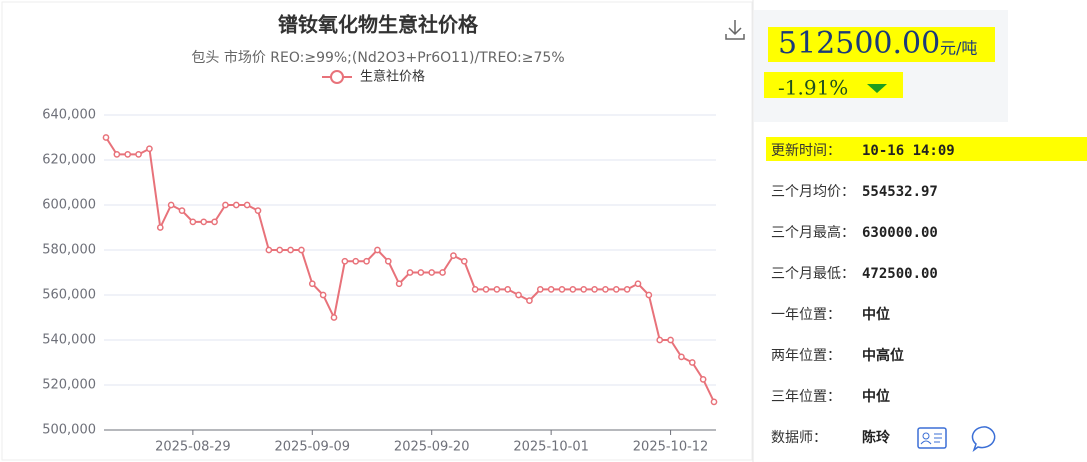 The height and width of the screenshot is (462, 1087). Describe the element at coordinates (983, 439) in the screenshot. I see `chat-icon` at that location.